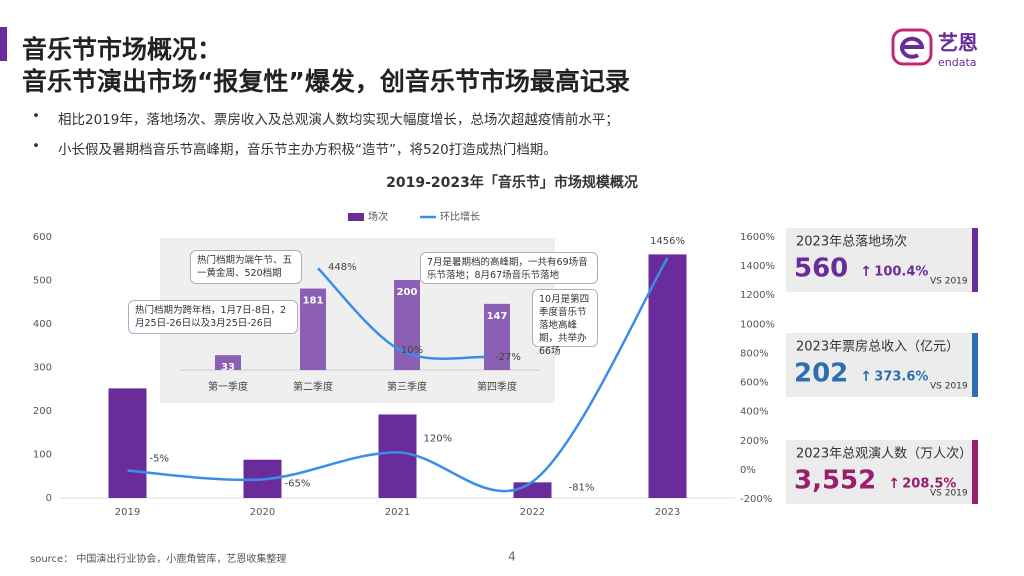  I want to click on logo-sub: endata, so click(957, 62).